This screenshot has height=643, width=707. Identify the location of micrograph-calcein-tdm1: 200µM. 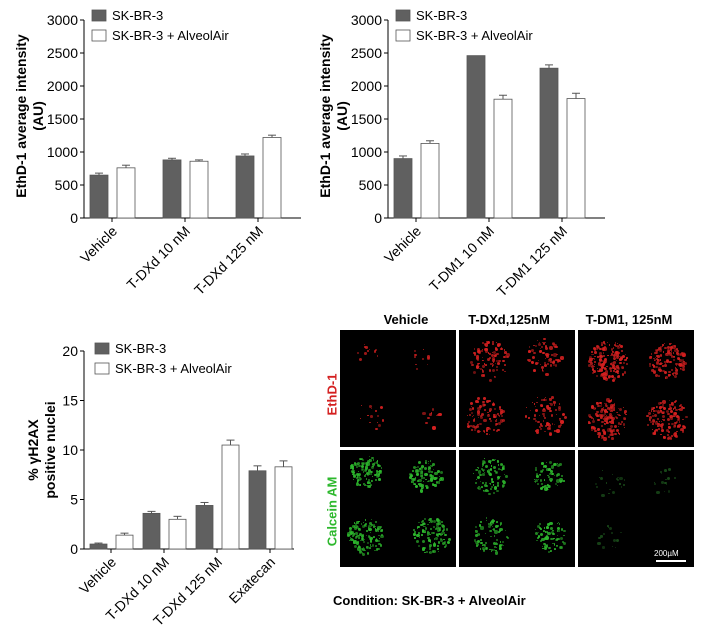
(636, 508).